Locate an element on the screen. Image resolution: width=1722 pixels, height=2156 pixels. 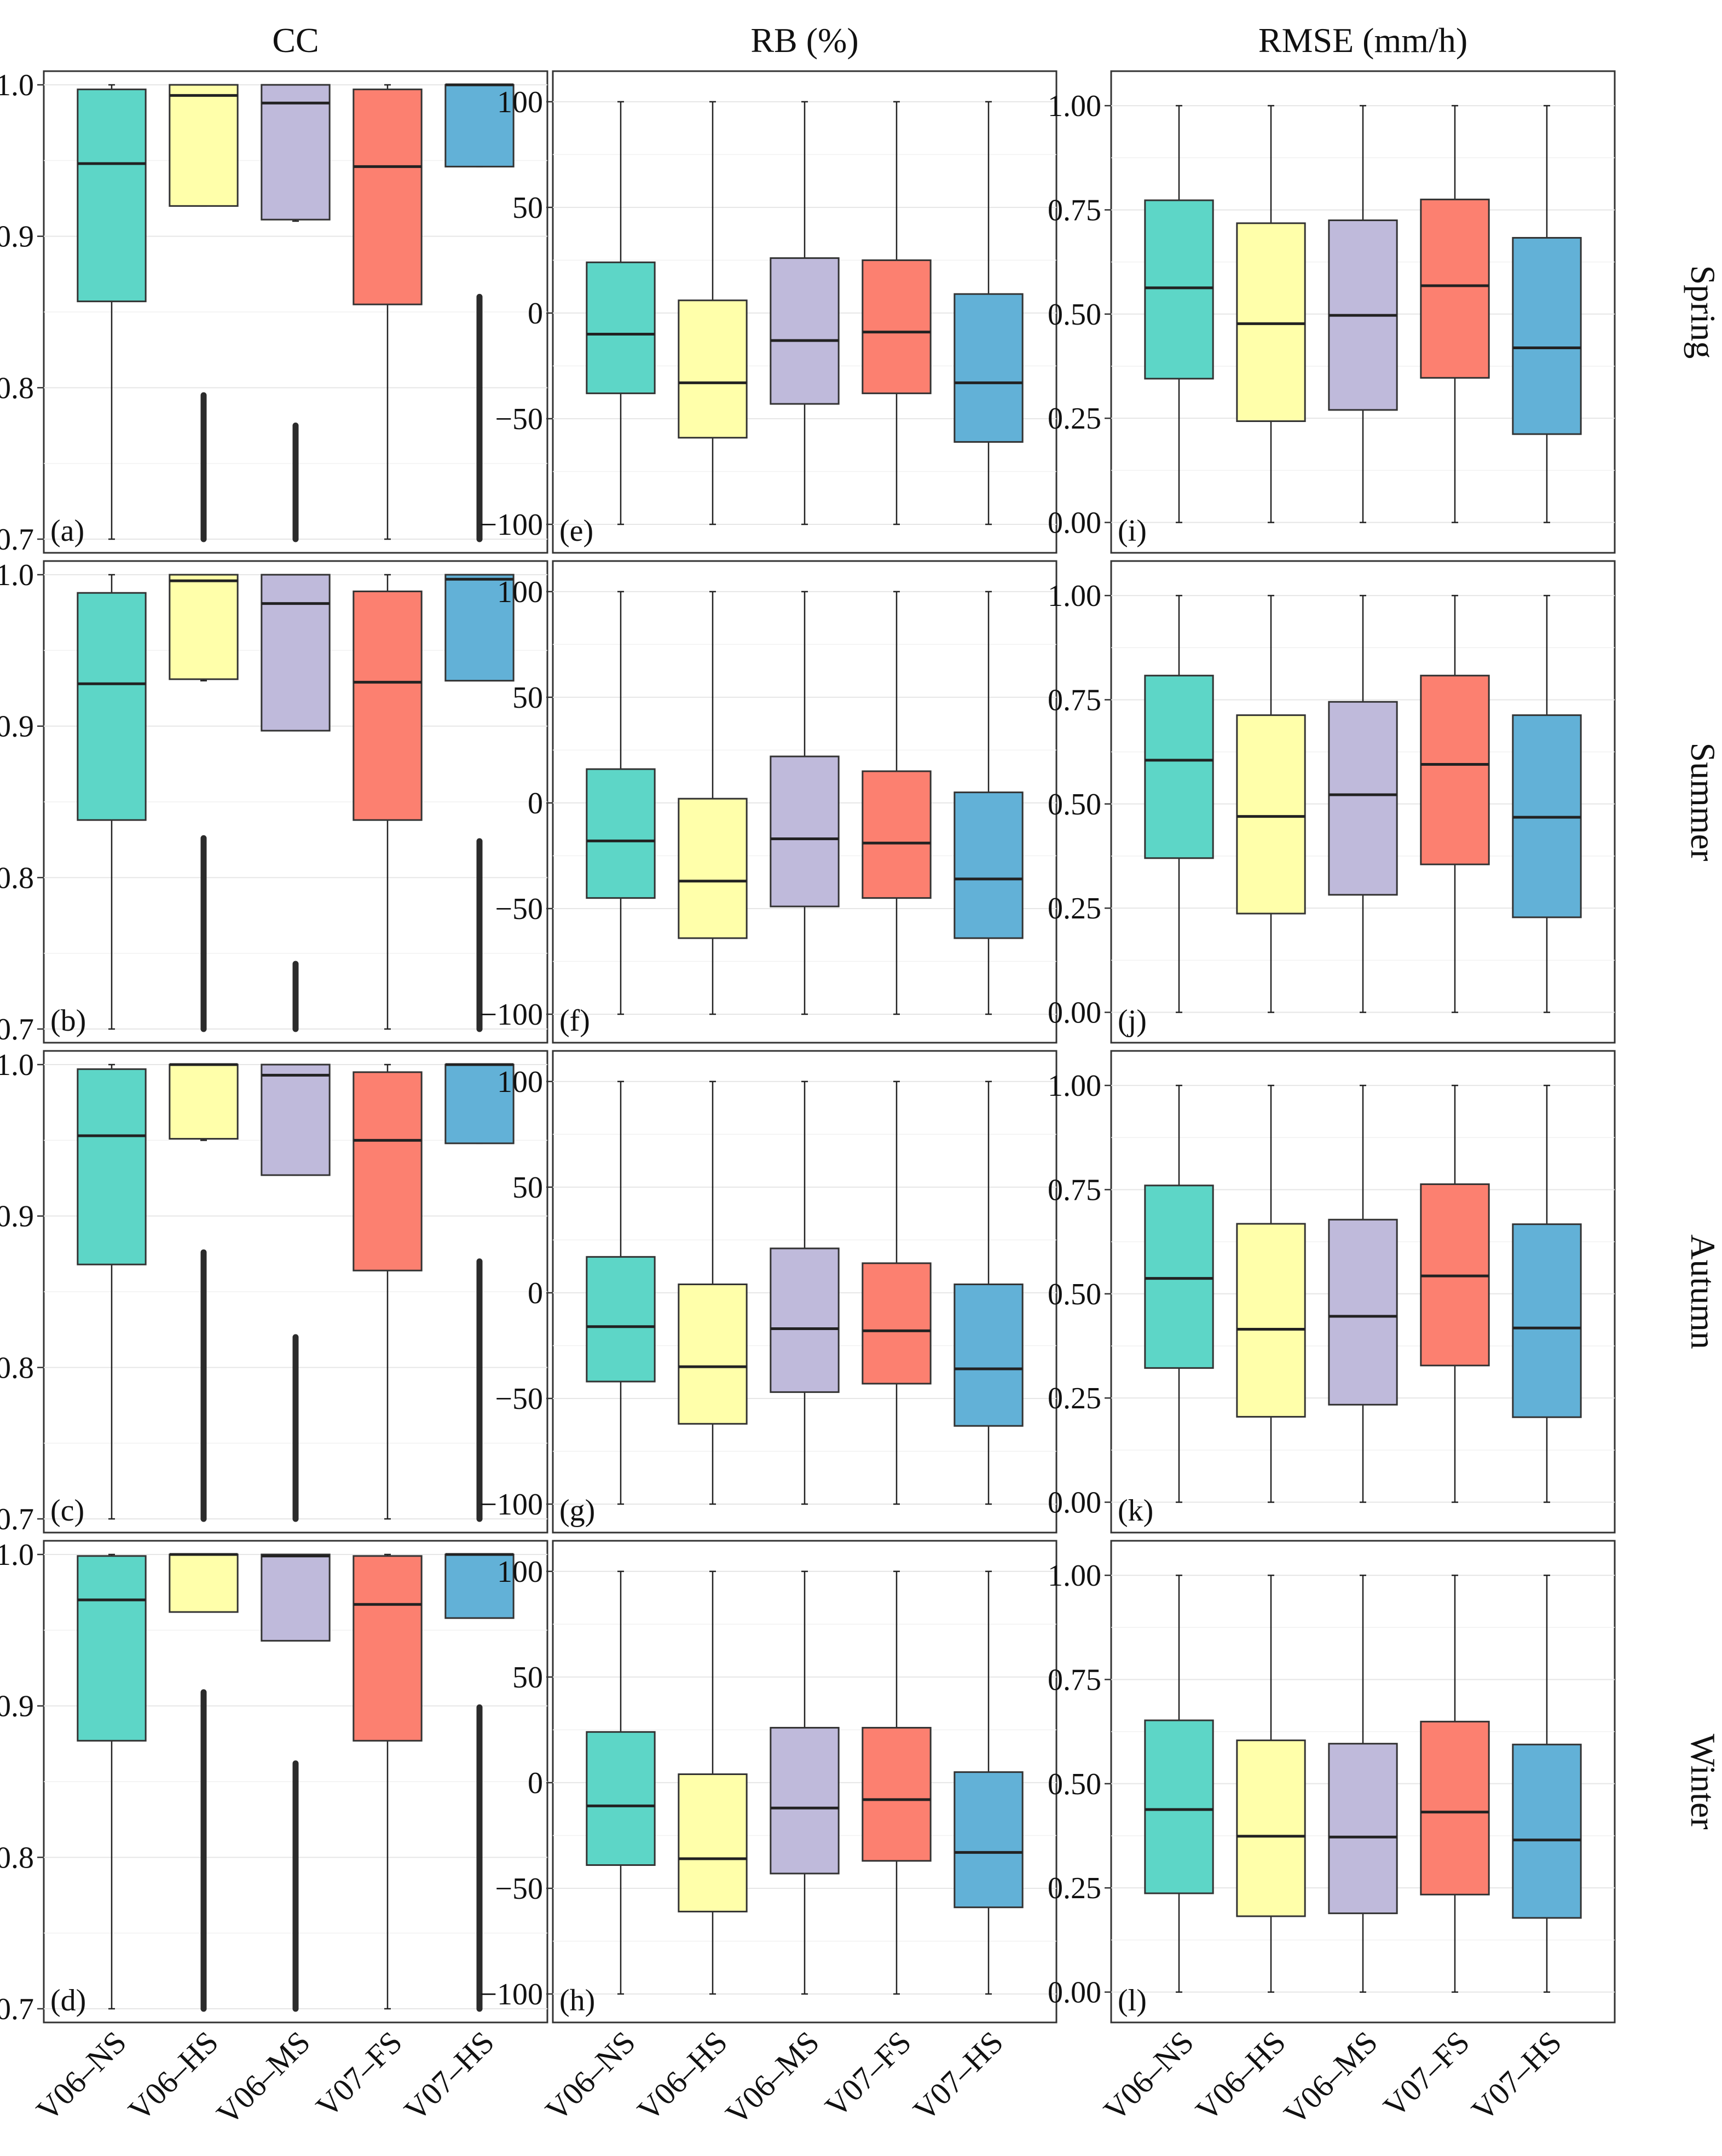
season-label-winter: Winter is located at coordinates (1703, 1781).